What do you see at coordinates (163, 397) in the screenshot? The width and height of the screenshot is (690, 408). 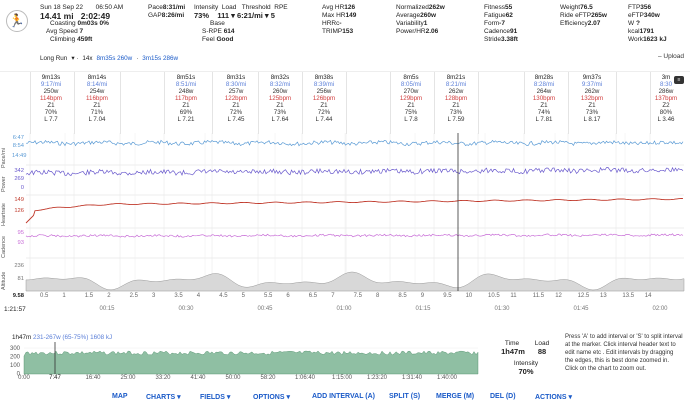 I see `charts-menu: CHARTS ▾` at bounding box center [163, 397].